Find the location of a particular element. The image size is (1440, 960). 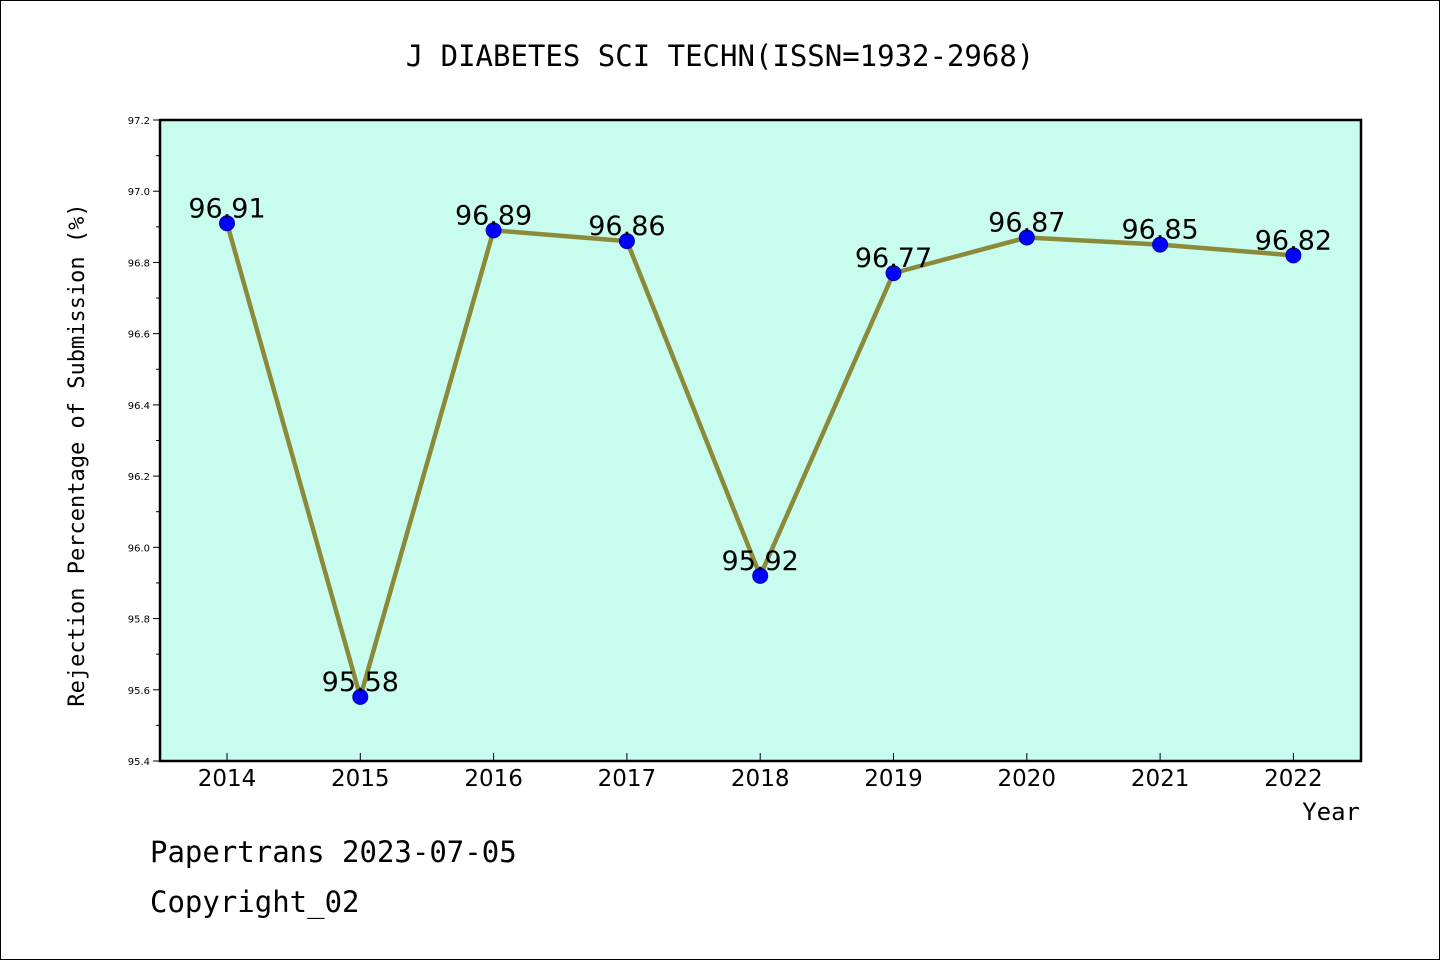

data-label: 96.91 is located at coordinates (226, 208).